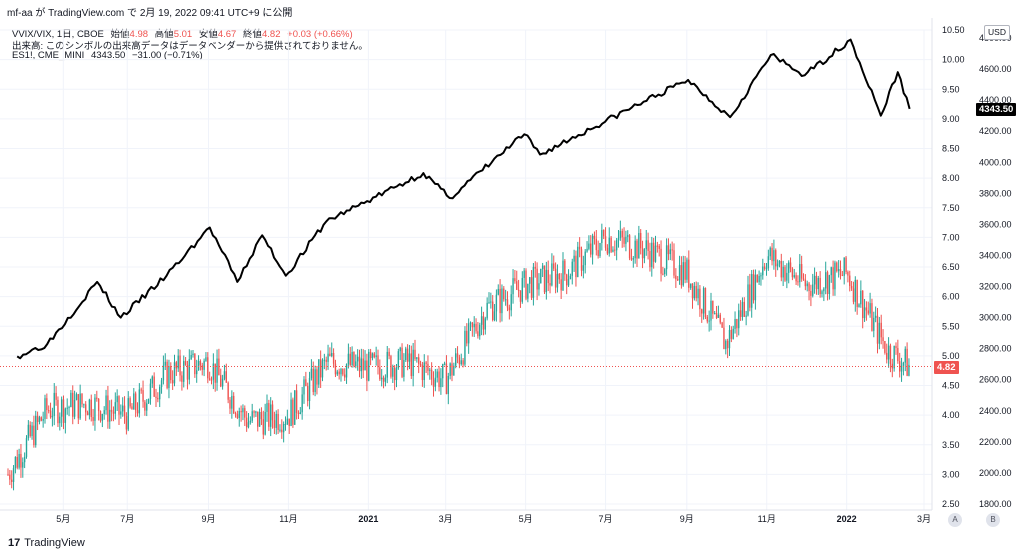 This screenshot has height=555, width=1024. I want to click on auto-scale-button: A, so click(955, 520).